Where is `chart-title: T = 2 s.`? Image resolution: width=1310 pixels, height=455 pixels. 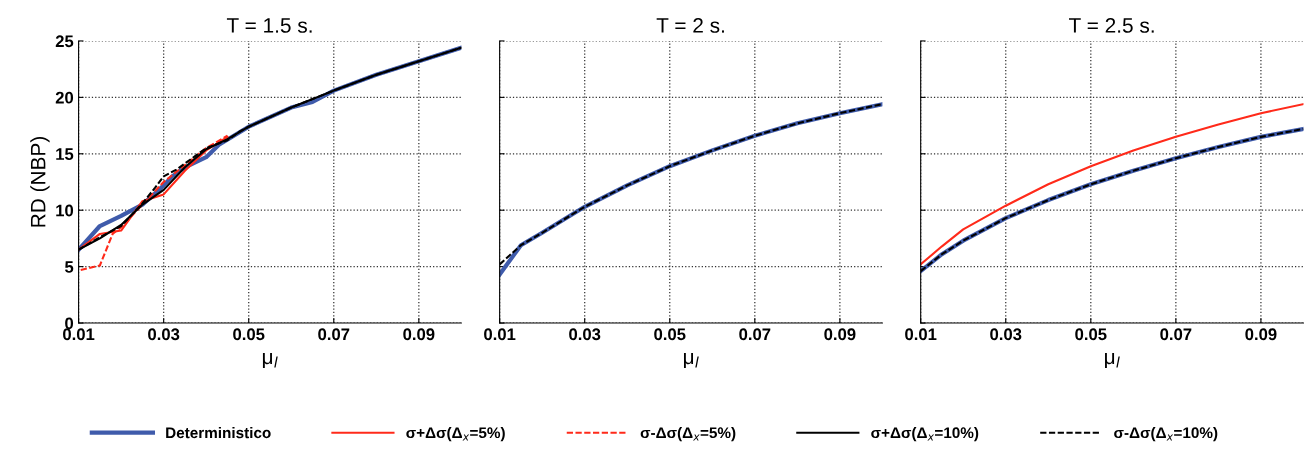
chart-title: T = 2 s. is located at coordinates (690, 25).